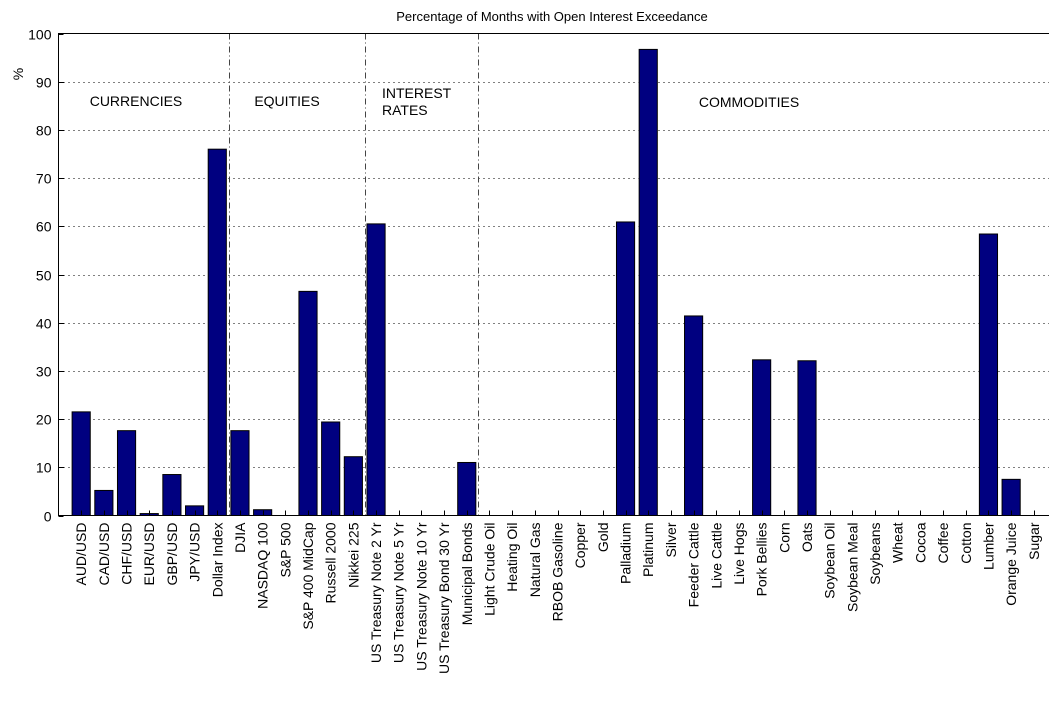 The image size is (1049, 708). Describe the element at coordinates (44, 131) in the screenshot. I see `y-tick-label: 80` at that location.